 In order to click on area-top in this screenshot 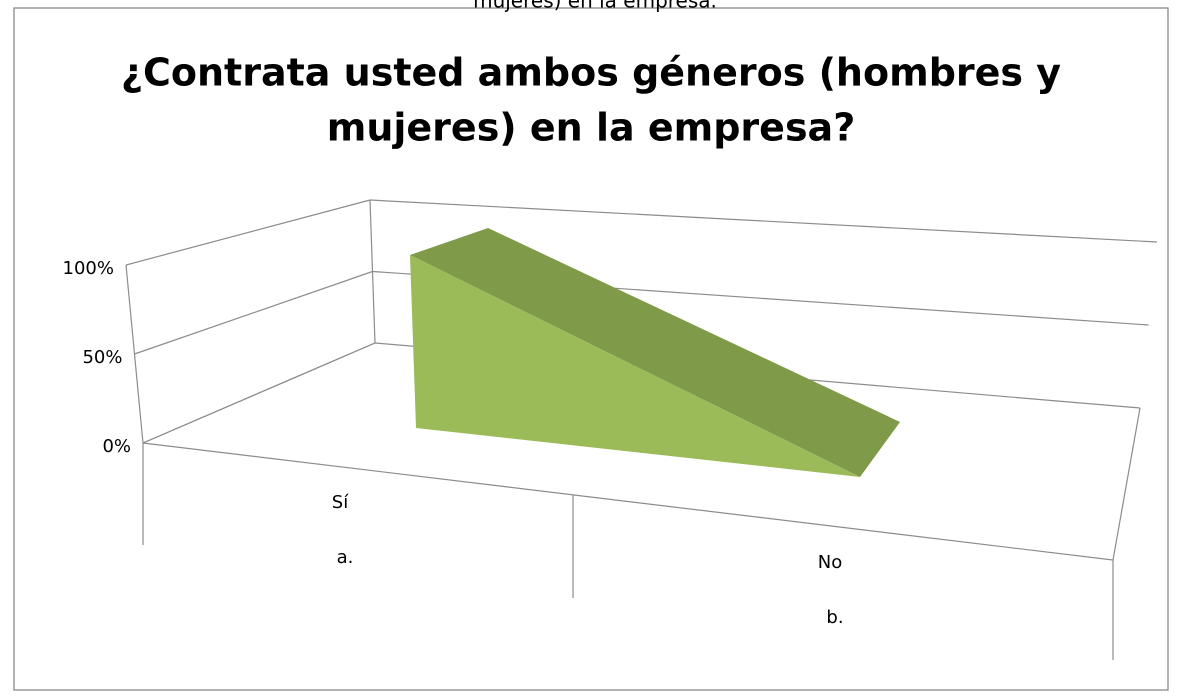, I will do `click(655, 352)`.